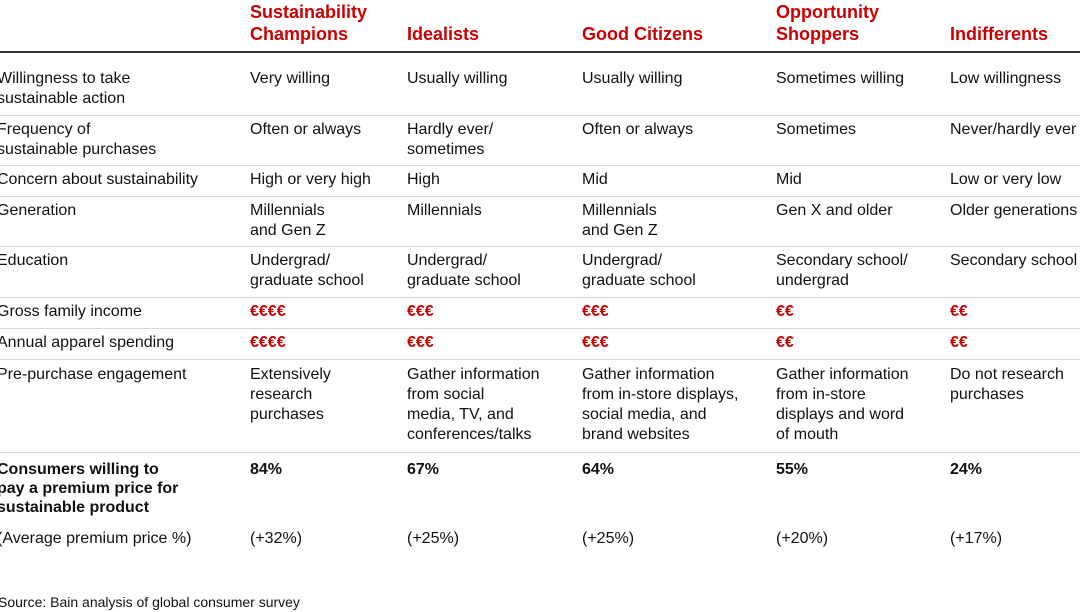 This screenshot has width=1080, height=612. I want to click on row-label: (Average premium price %), so click(96, 538).